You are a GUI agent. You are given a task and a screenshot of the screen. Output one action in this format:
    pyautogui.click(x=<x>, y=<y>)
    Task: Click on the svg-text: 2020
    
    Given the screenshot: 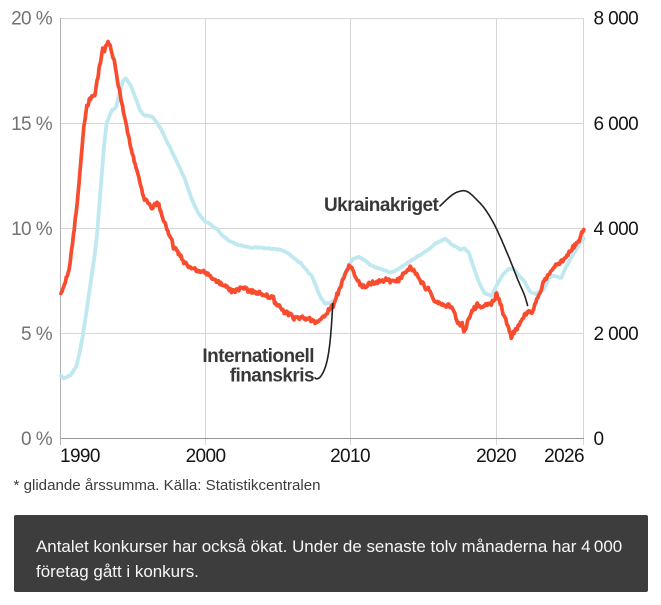 What is the action you would take?
    pyautogui.click(x=496, y=456)
    